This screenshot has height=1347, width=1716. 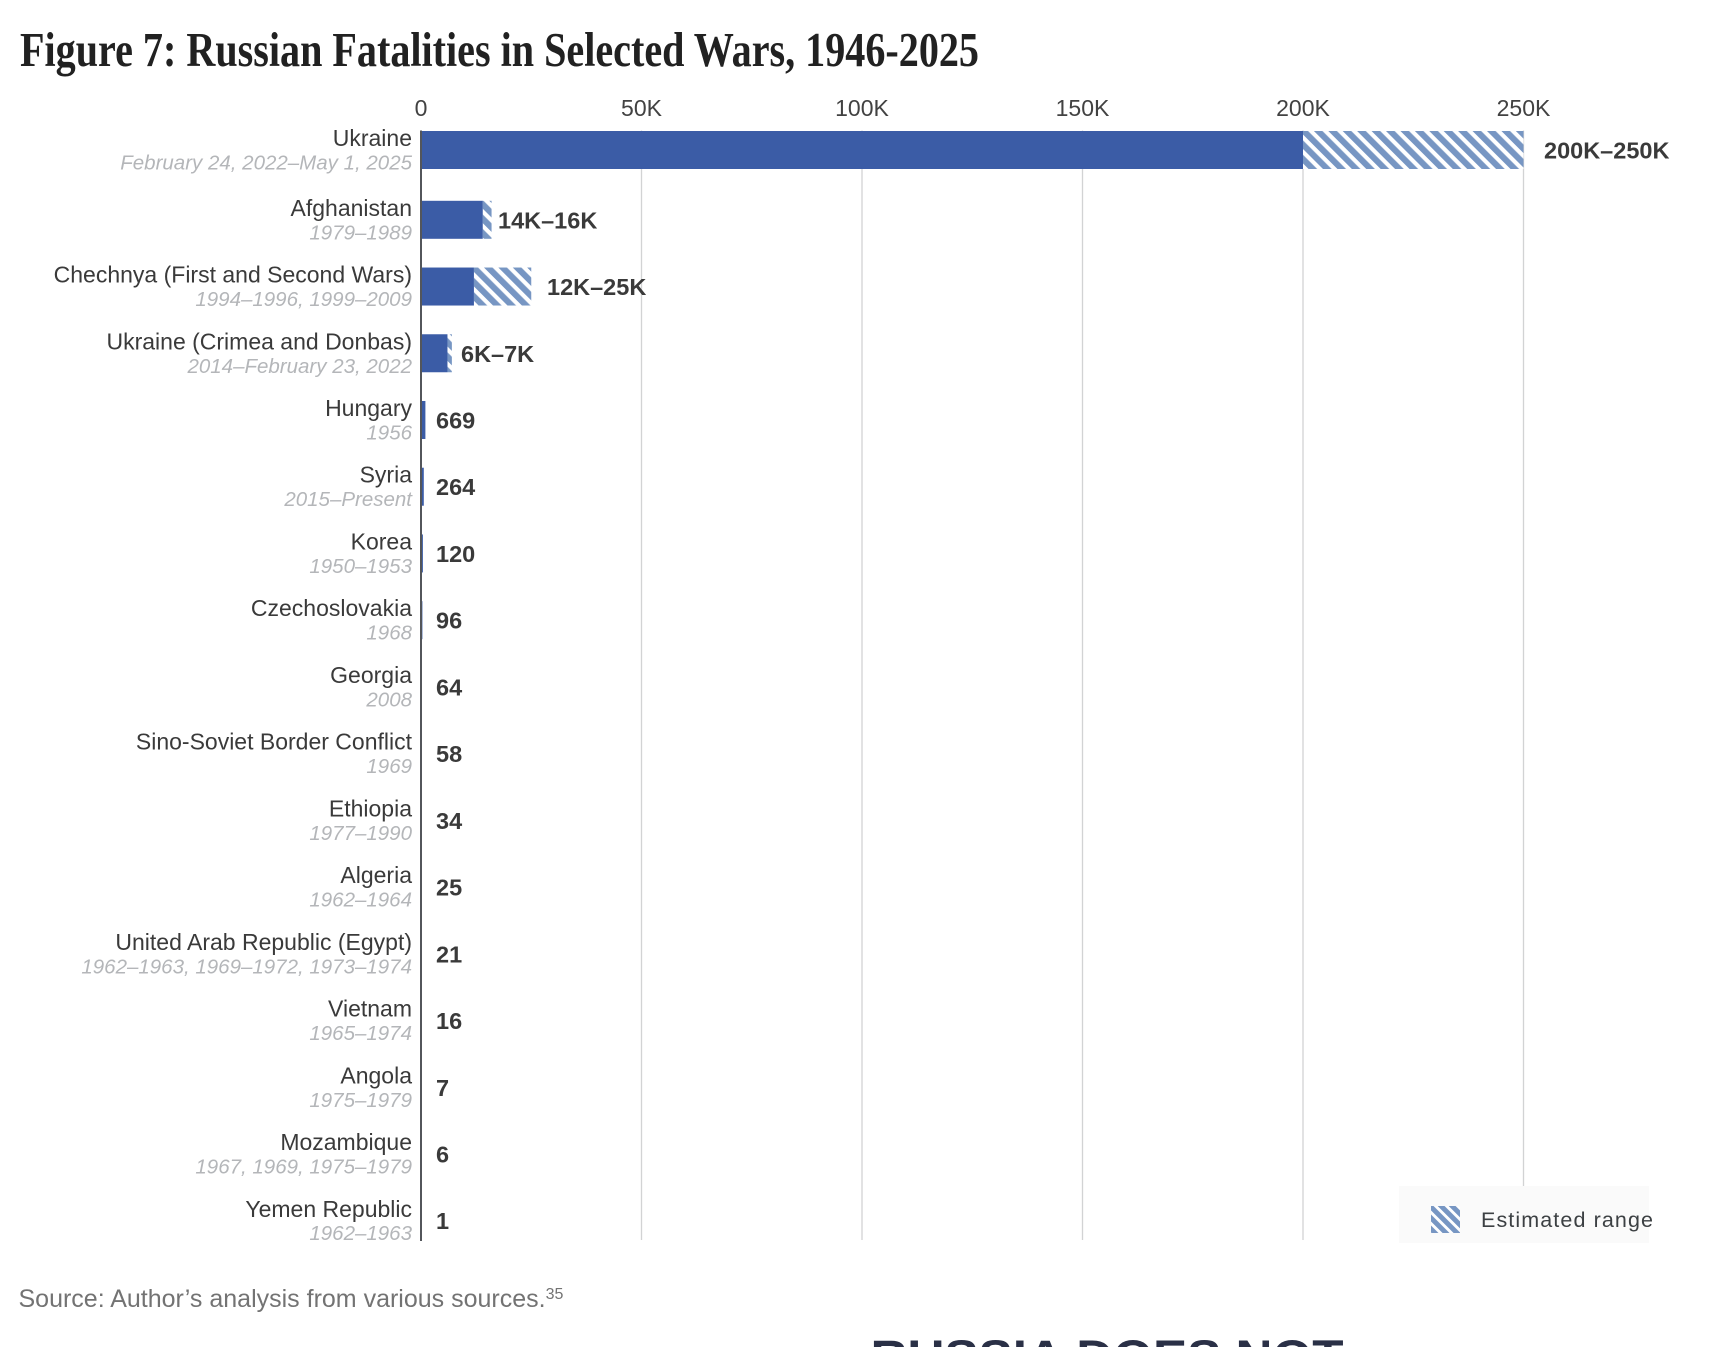 What do you see at coordinates (1083, 108) in the screenshot?
I see `svg-text: 150K` at bounding box center [1083, 108].